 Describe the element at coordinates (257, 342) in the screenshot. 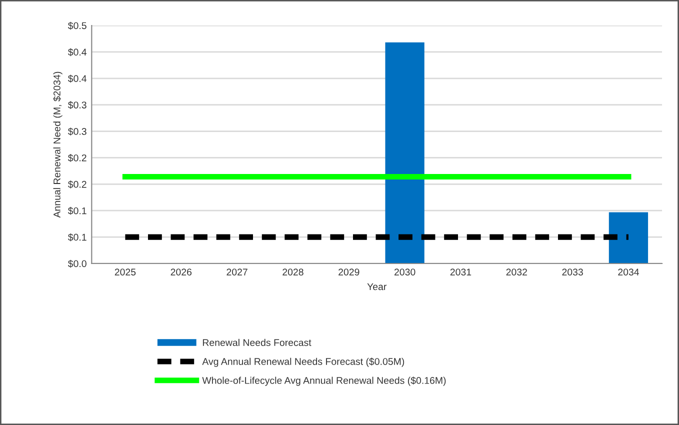

I see `legend-label: Renewal Needs Forecast` at that location.